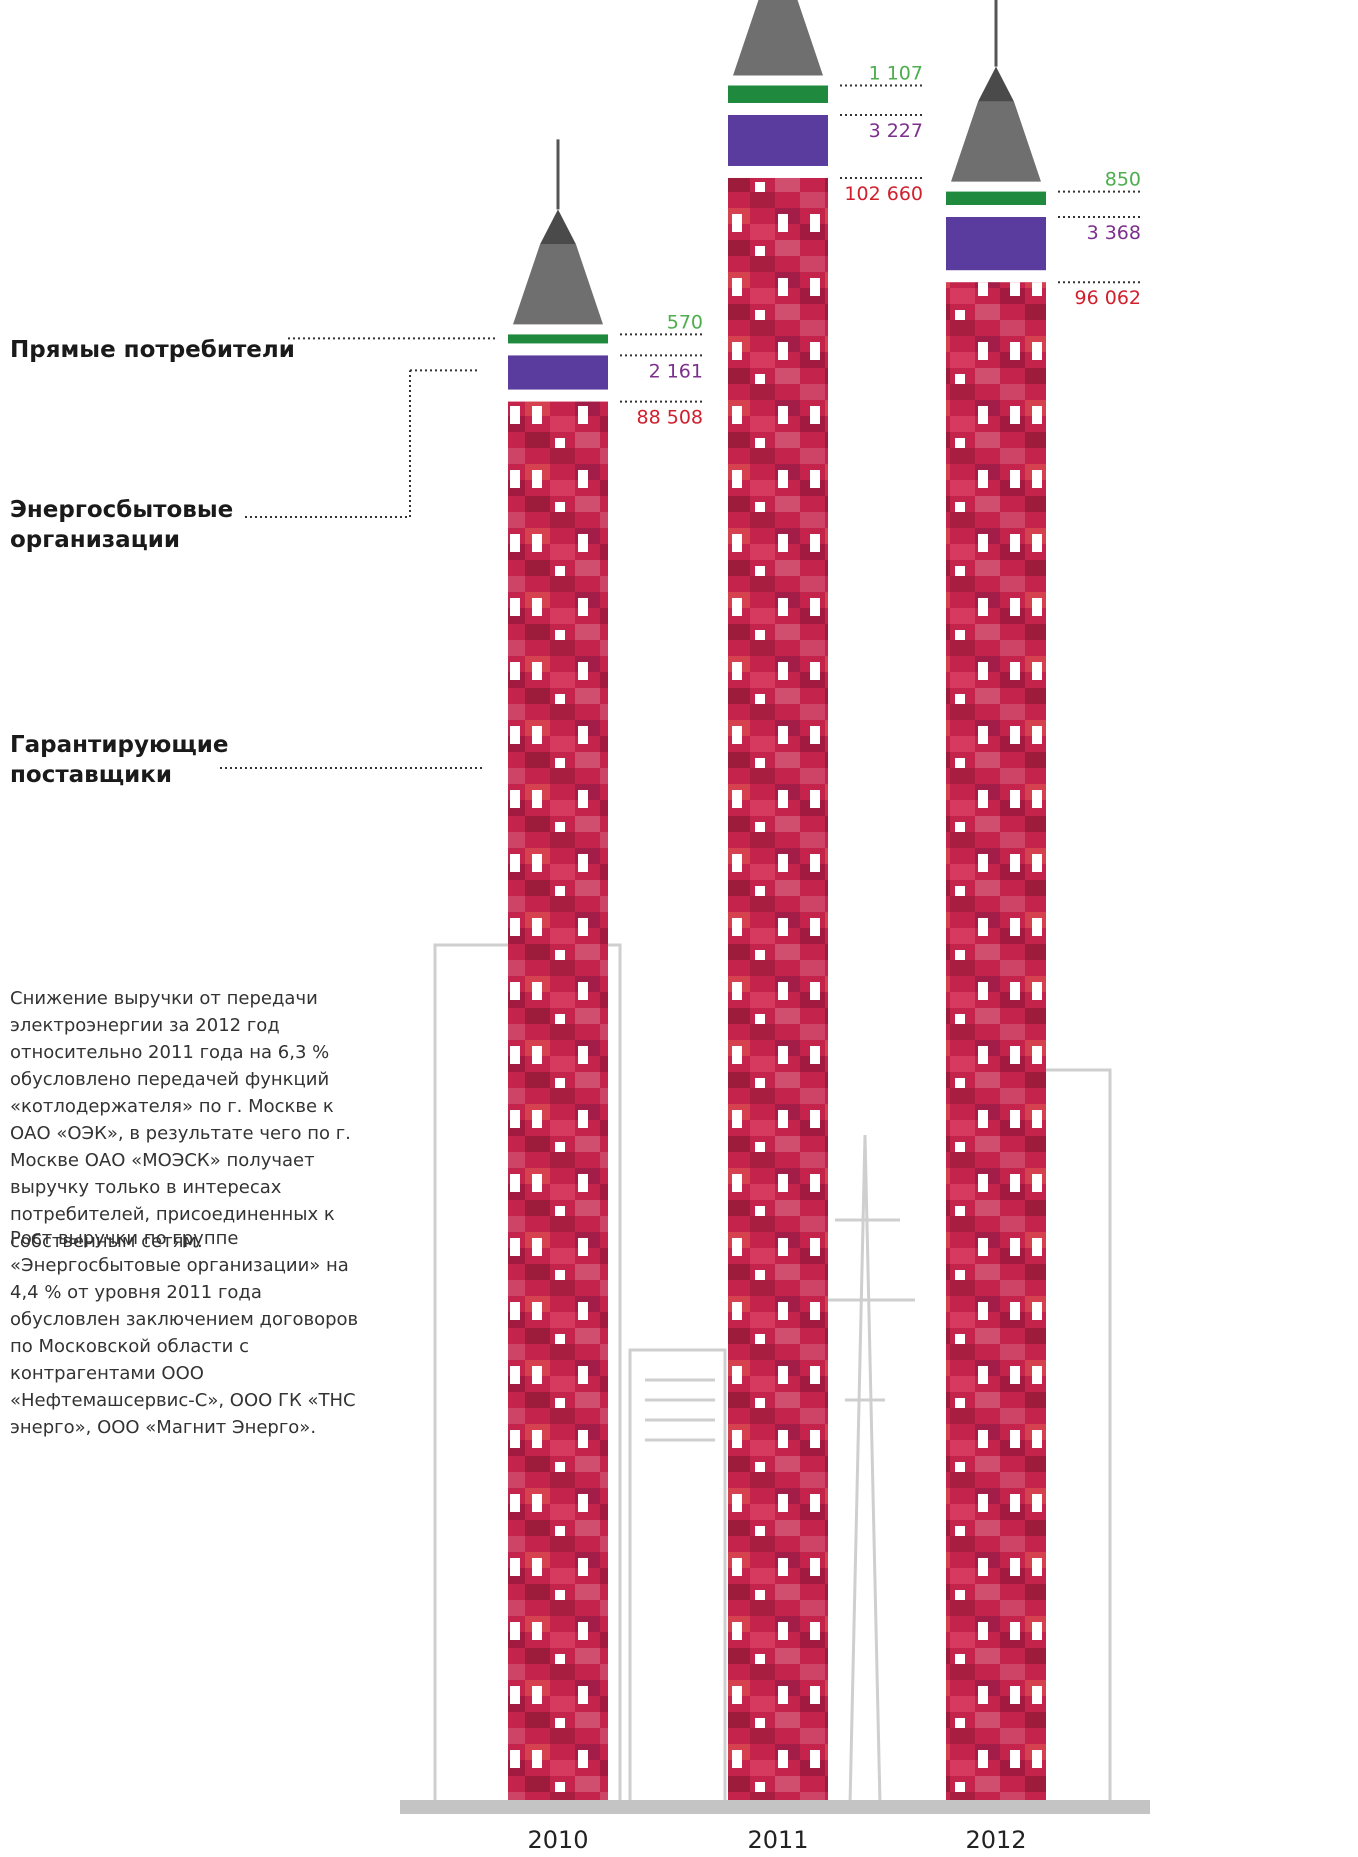 This screenshot has width=1358, height=1857. Describe the element at coordinates (896, 73) in the screenshot. I see `value-label: 1 107` at that location.